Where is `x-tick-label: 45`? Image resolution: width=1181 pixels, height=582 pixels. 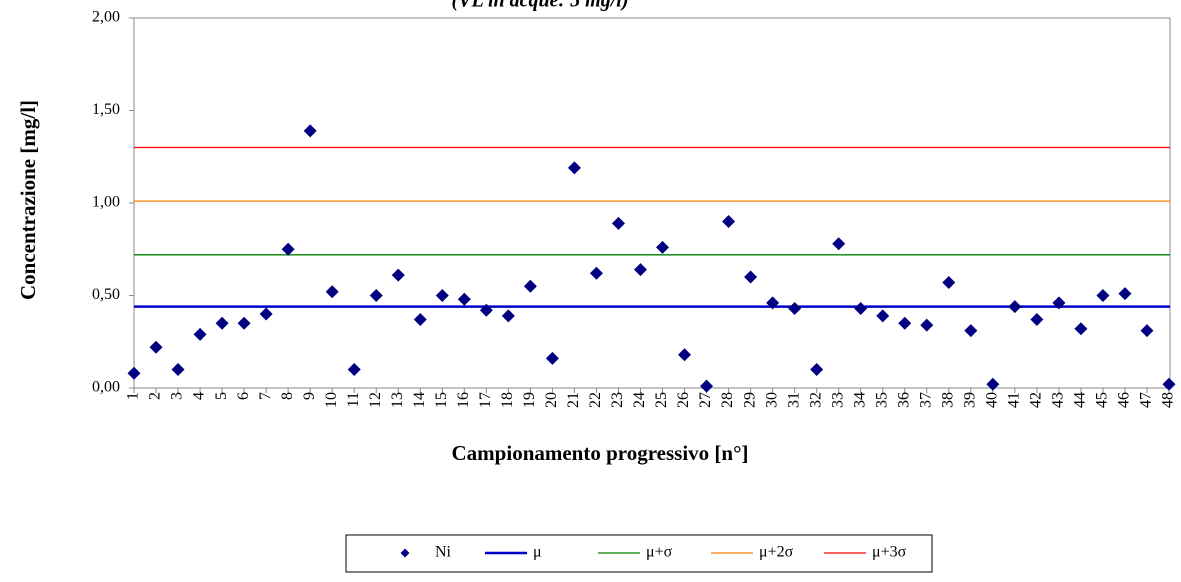 x-tick-label: 45 is located at coordinates (1102, 400).